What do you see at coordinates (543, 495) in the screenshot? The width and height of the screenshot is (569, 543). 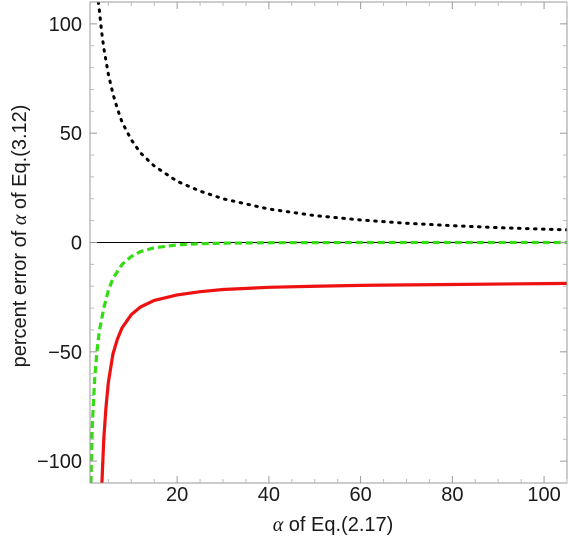 I see `x-tick-label: 100` at bounding box center [543, 495].